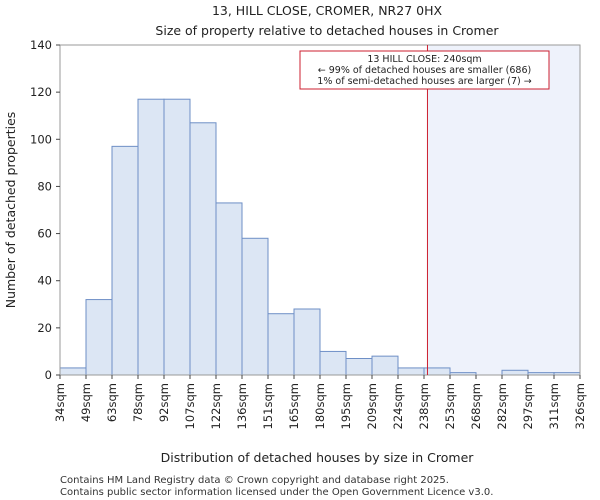 This screenshot has width=600, height=500. What do you see at coordinates (177, 237) in the screenshot?
I see `bar-92sqm` at bounding box center [177, 237].